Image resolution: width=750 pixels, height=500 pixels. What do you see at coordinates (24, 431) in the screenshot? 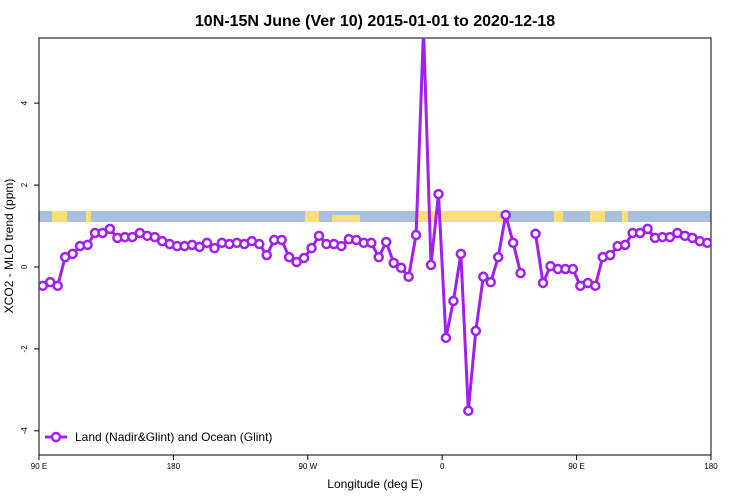
I see `y-tick-label: -4` at bounding box center [24, 431].